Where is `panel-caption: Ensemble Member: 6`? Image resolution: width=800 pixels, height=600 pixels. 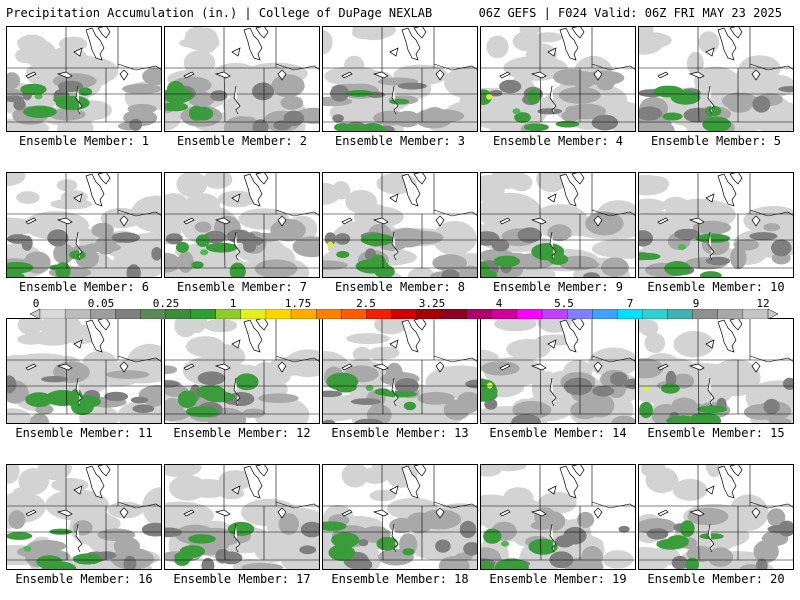 panel-caption: Ensemble Member: 6 is located at coordinates (84, 287).